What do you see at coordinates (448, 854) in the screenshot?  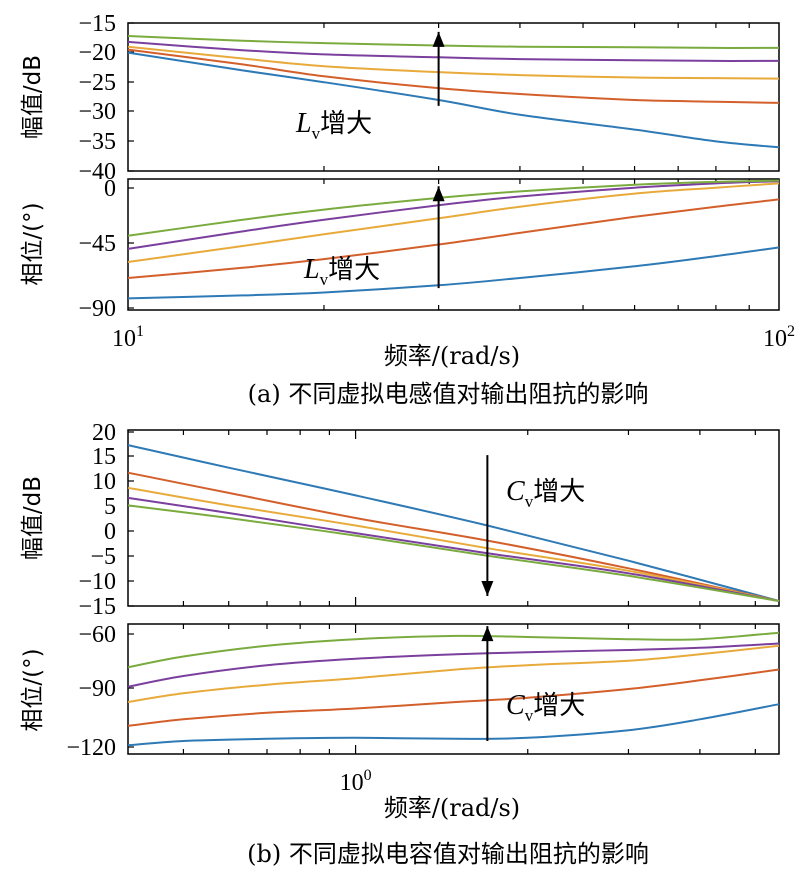 I see `caption-b: (b) 不同虚拟电容值对输出阻抗的影响` at bounding box center [448, 854].